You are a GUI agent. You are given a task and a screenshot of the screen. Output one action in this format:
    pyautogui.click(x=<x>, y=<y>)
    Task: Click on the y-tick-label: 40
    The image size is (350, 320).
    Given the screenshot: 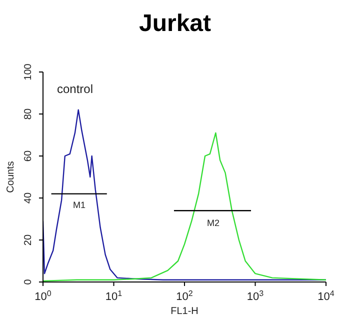 What is the action you would take?
    pyautogui.click(x=28, y=198)
    